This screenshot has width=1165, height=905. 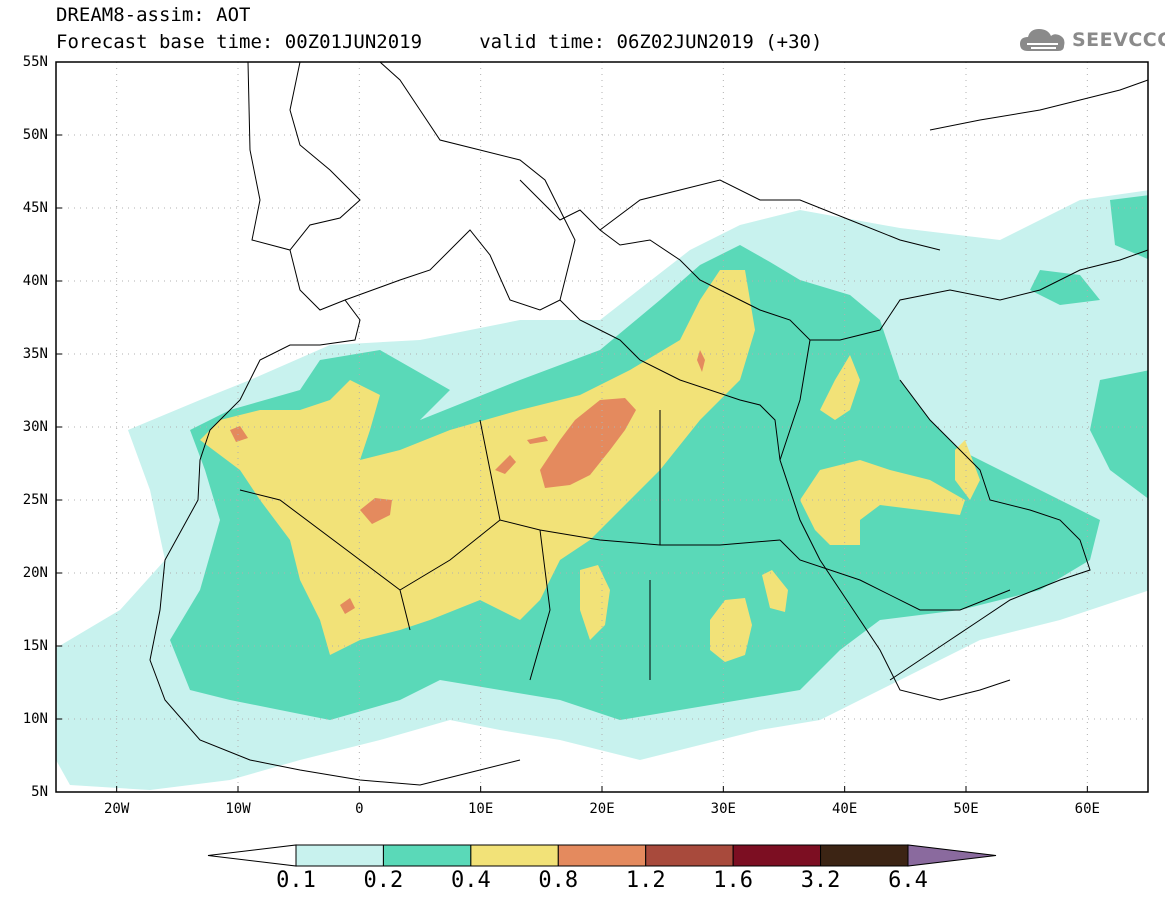 What do you see at coordinates (35, 719) in the screenshot?
I see `lat-tick-label: 10N` at bounding box center [35, 719].